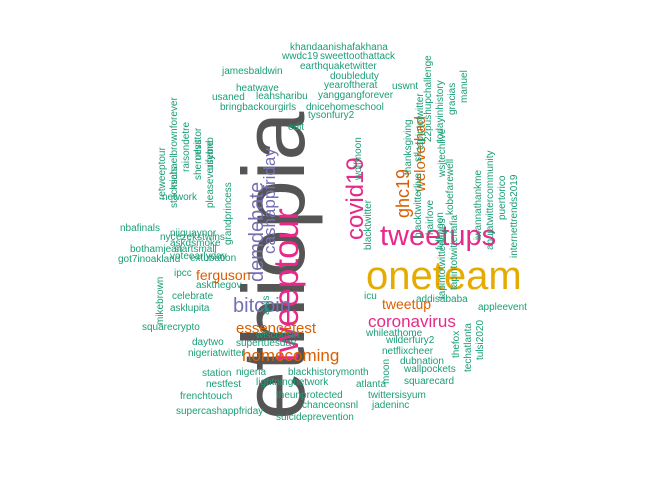 The height and width of the screenshot is (480, 672). What do you see at coordinates (276, 328) in the screenshot?
I see `word-essencefest: essencefest` at bounding box center [276, 328].